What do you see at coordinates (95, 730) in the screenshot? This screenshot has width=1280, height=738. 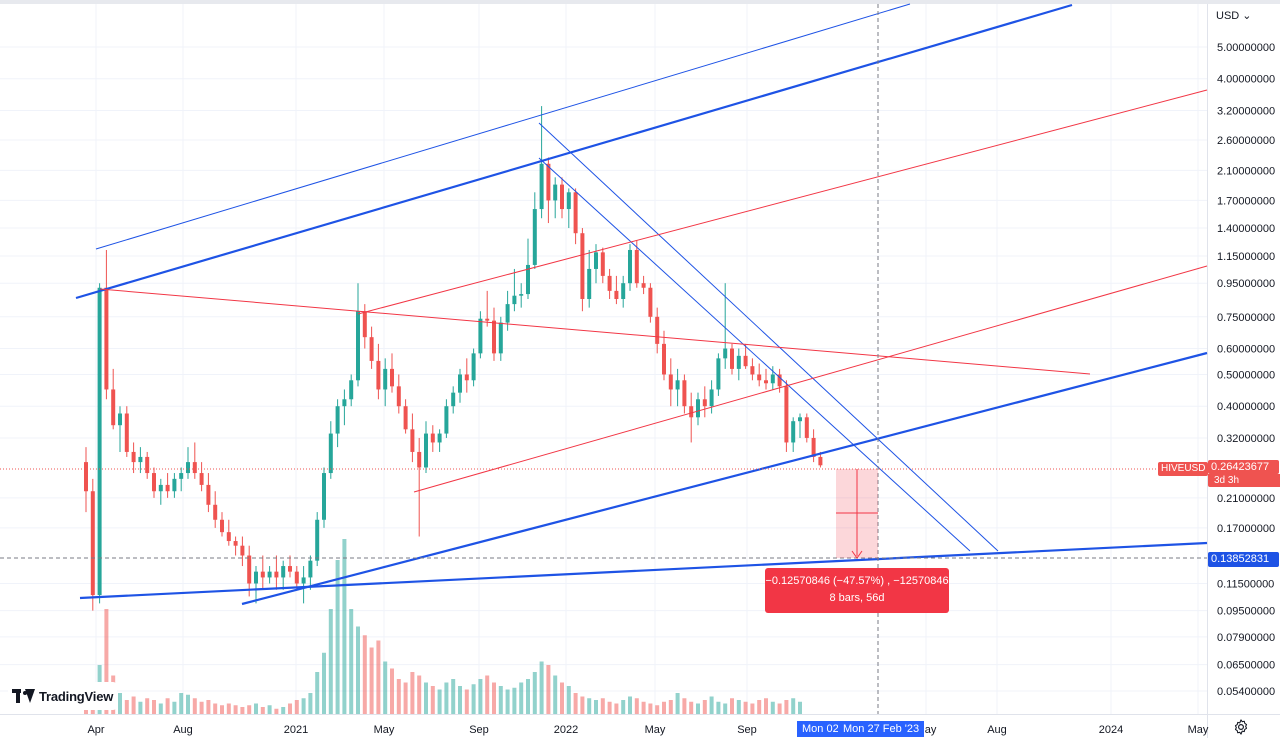 I see `time-tick-label: Apr` at bounding box center [95, 730].